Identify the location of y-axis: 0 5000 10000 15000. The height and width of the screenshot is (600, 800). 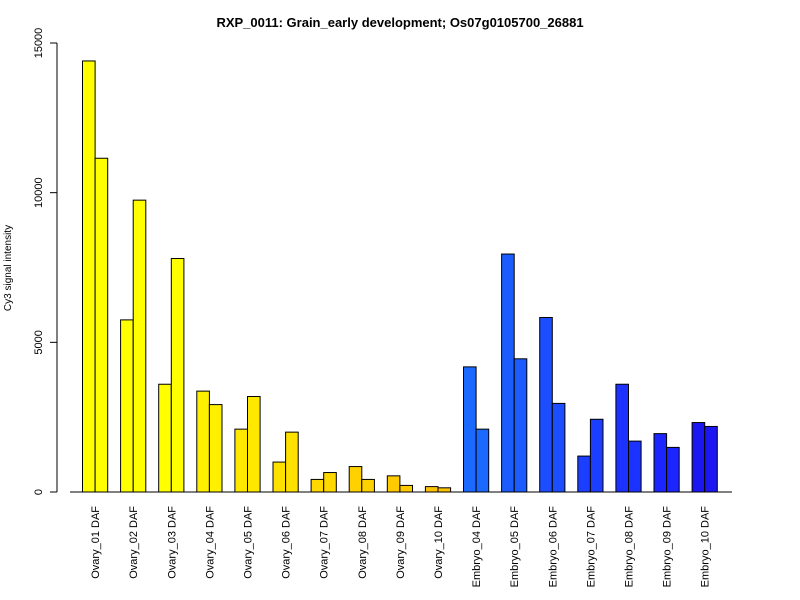
(45, 261).